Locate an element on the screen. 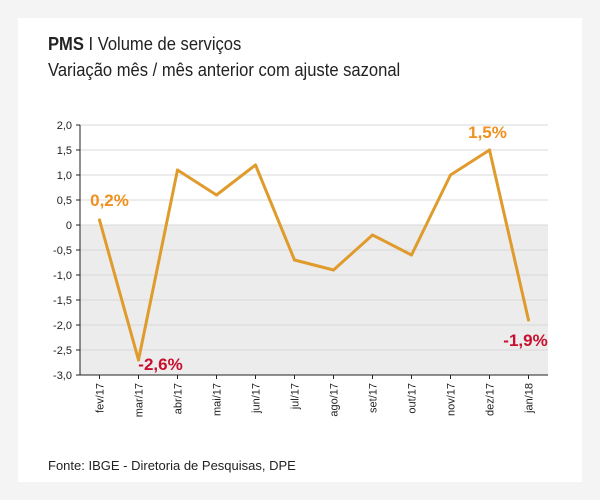 Image resolution: width=600 pixels, height=500 pixels. data-label: 0,2% is located at coordinates (109, 200).